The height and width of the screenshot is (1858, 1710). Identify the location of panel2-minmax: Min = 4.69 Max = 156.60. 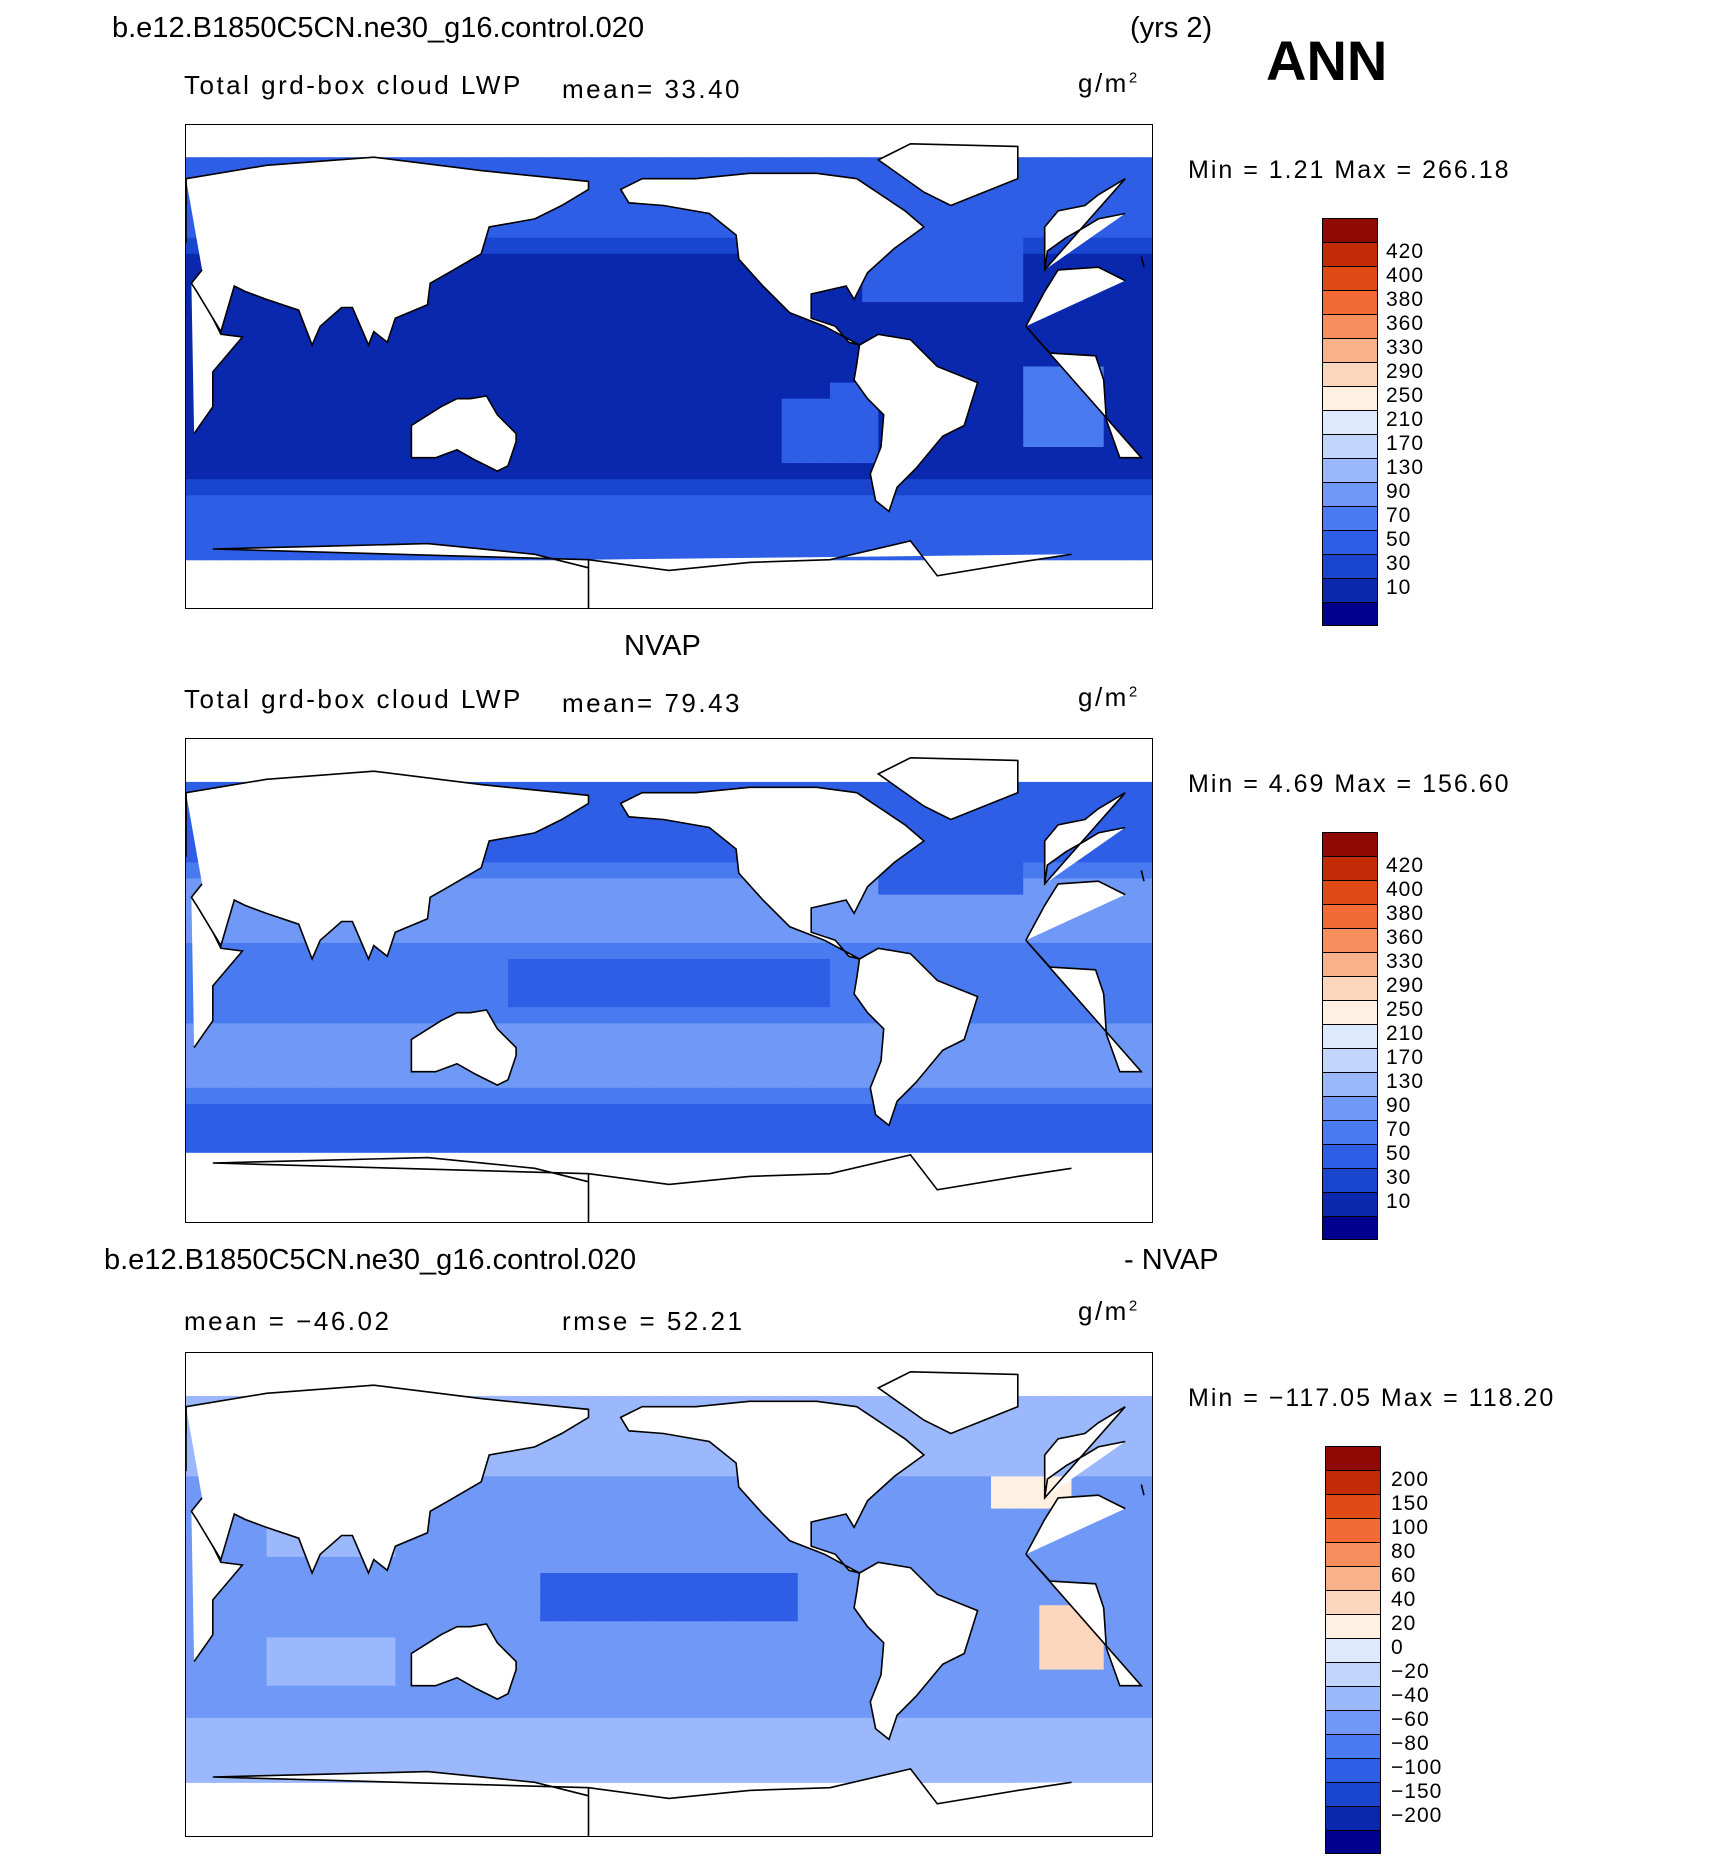
(1349, 784).